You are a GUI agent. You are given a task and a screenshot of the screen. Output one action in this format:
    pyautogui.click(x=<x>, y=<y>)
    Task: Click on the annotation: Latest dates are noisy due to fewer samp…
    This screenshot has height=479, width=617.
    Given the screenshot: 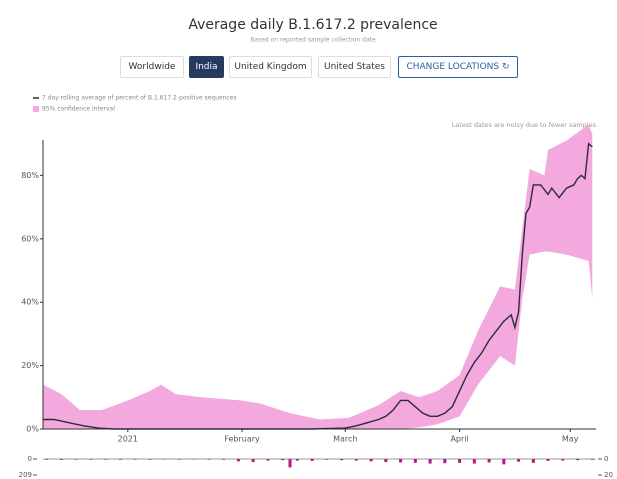 What is the action you would take?
    pyautogui.click(x=524, y=125)
    